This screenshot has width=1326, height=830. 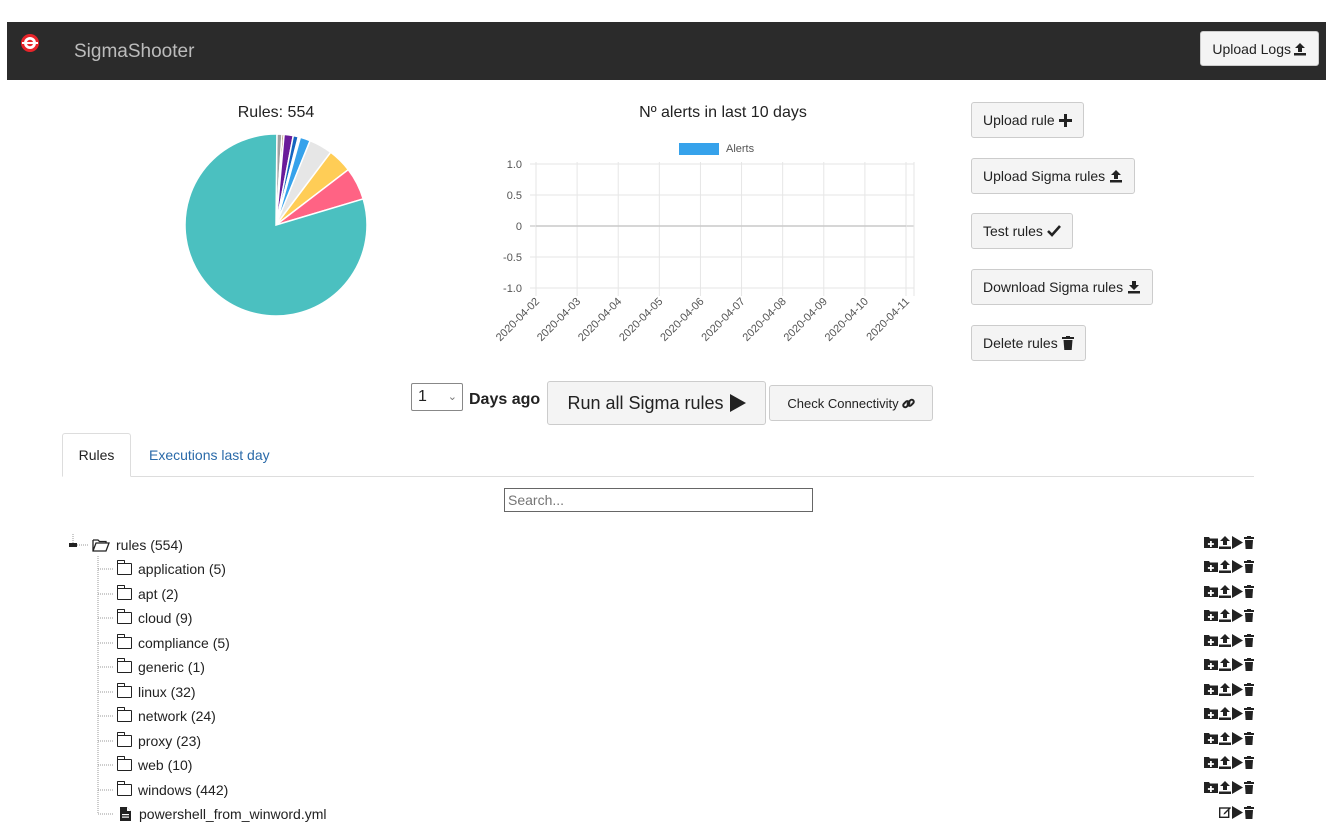 I want to click on tree-item-generic: generic (1), so click(x=160, y=667).